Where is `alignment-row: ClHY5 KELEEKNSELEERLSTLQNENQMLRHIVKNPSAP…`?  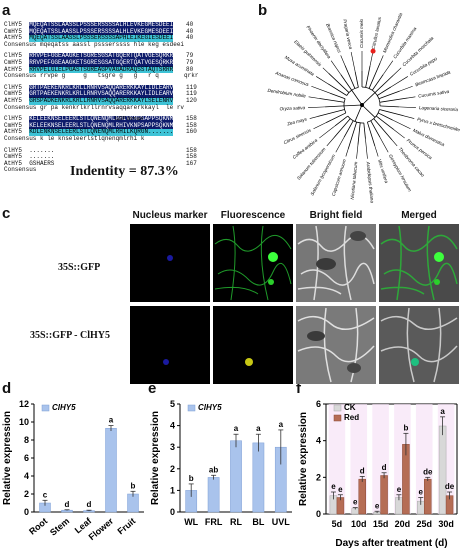
alignment-row: ClHY5 KELEEKNSELEERLSTLQNENQMLRHIVKNPSAP… is located at coordinates (109, 119).